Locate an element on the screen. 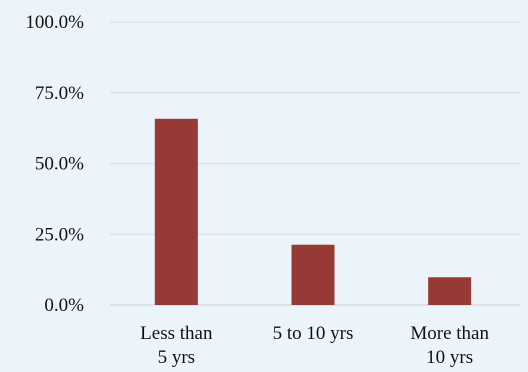 The height and width of the screenshot is (372, 528). x-category-label-line: 5 yrs is located at coordinates (176, 357).